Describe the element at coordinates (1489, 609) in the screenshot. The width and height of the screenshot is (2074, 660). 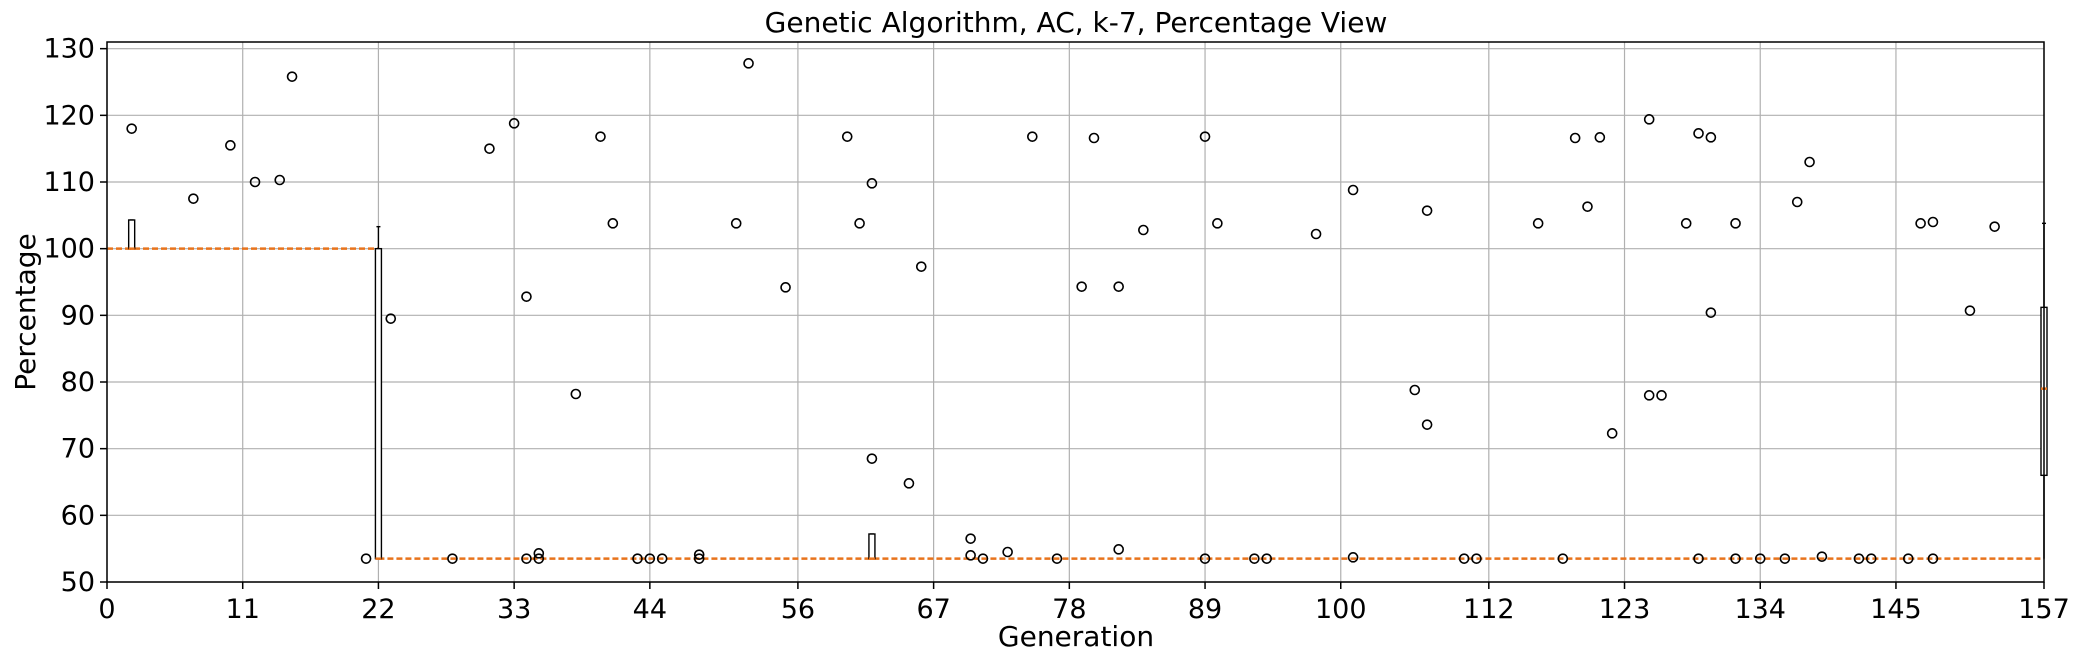
I see `x-tick-label: 112` at that location.